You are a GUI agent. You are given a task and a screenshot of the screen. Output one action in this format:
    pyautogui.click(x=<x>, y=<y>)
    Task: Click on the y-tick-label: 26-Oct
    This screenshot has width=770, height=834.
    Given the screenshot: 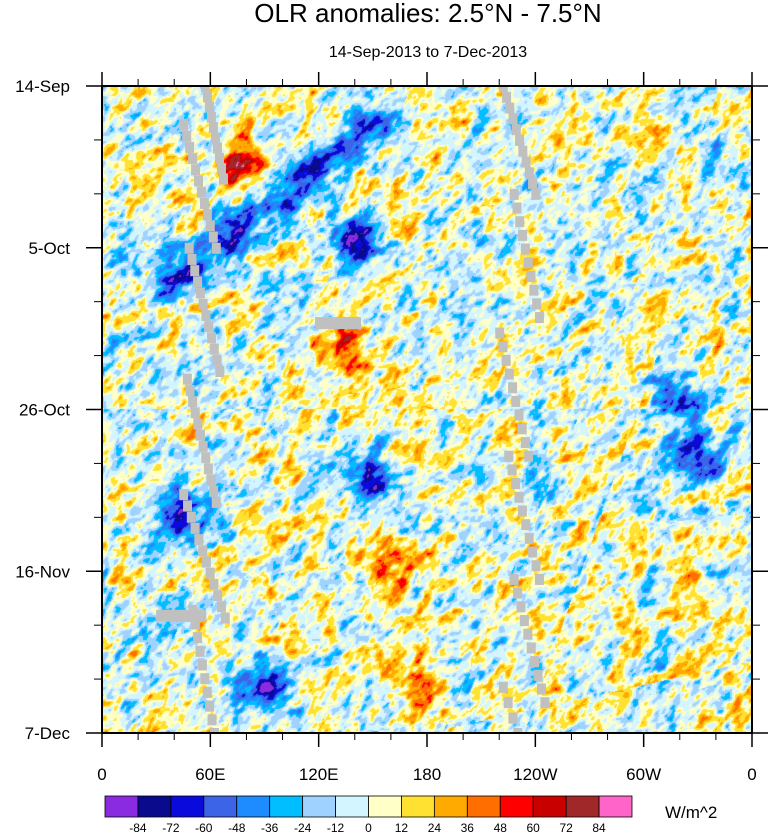 What is the action you would take?
    pyautogui.click(x=44, y=410)
    